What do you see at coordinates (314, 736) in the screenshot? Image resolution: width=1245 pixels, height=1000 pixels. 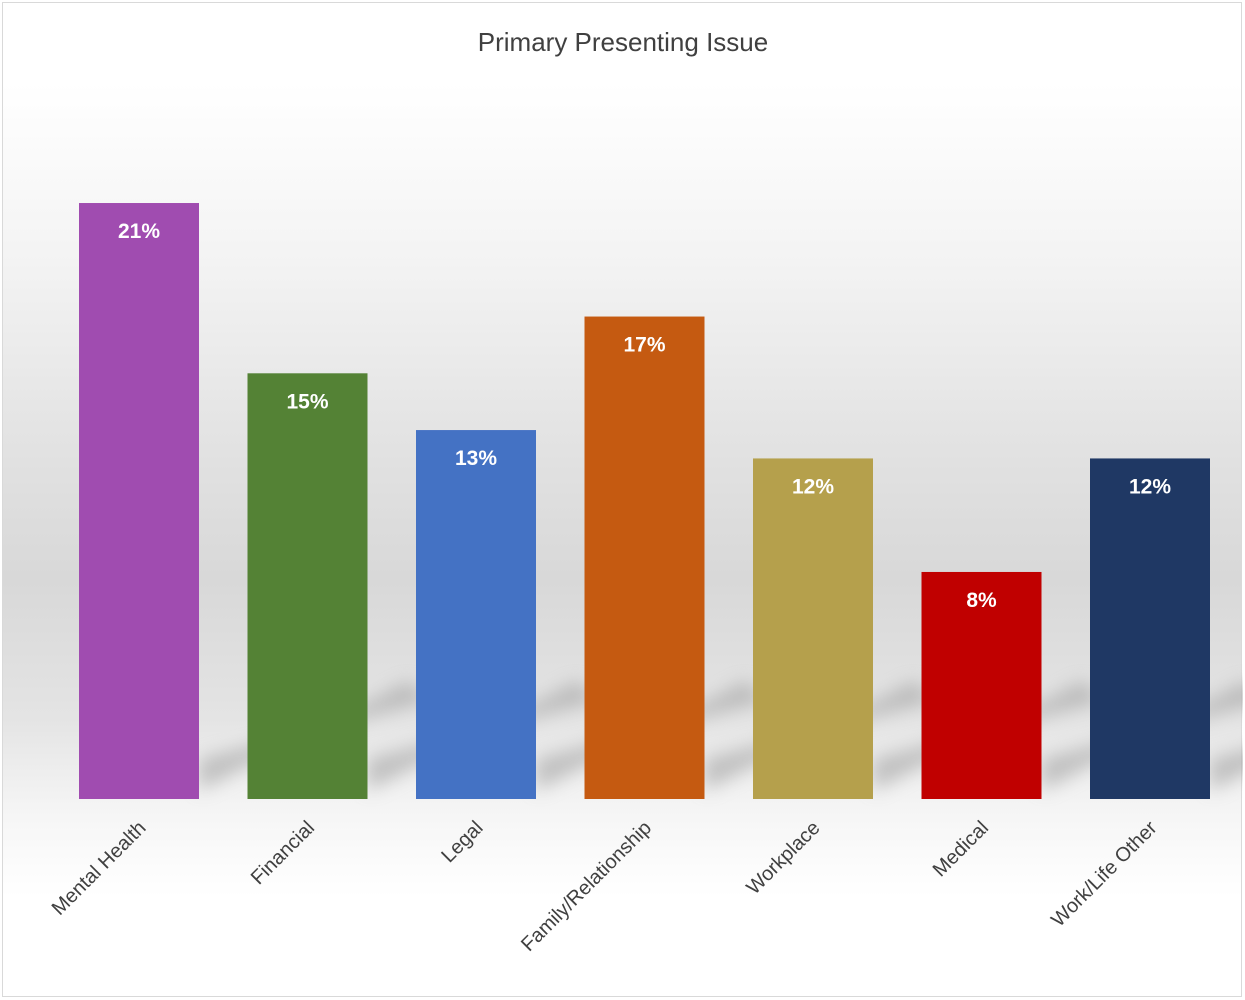 I see `bar-shadow-mental-health` at bounding box center [314, 736].